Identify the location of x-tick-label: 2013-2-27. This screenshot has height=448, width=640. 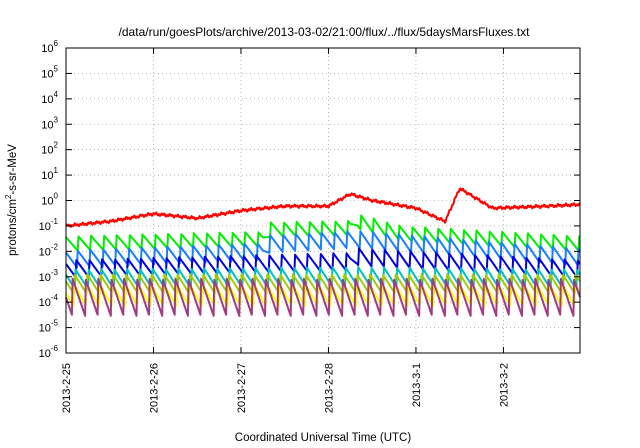
(242, 388).